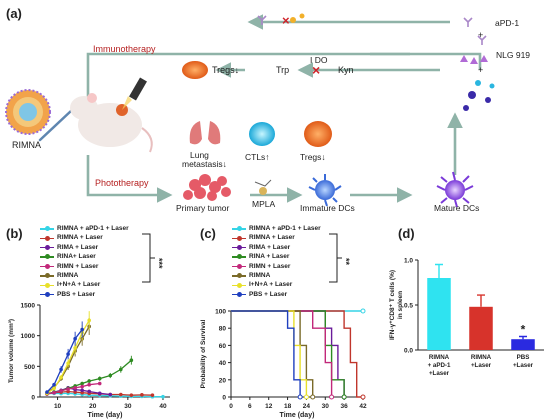  What do you see at coordinates (406, 233) in the screenshot?
I see `panel-d-letter: (d)` at bounding box center [406, 233].